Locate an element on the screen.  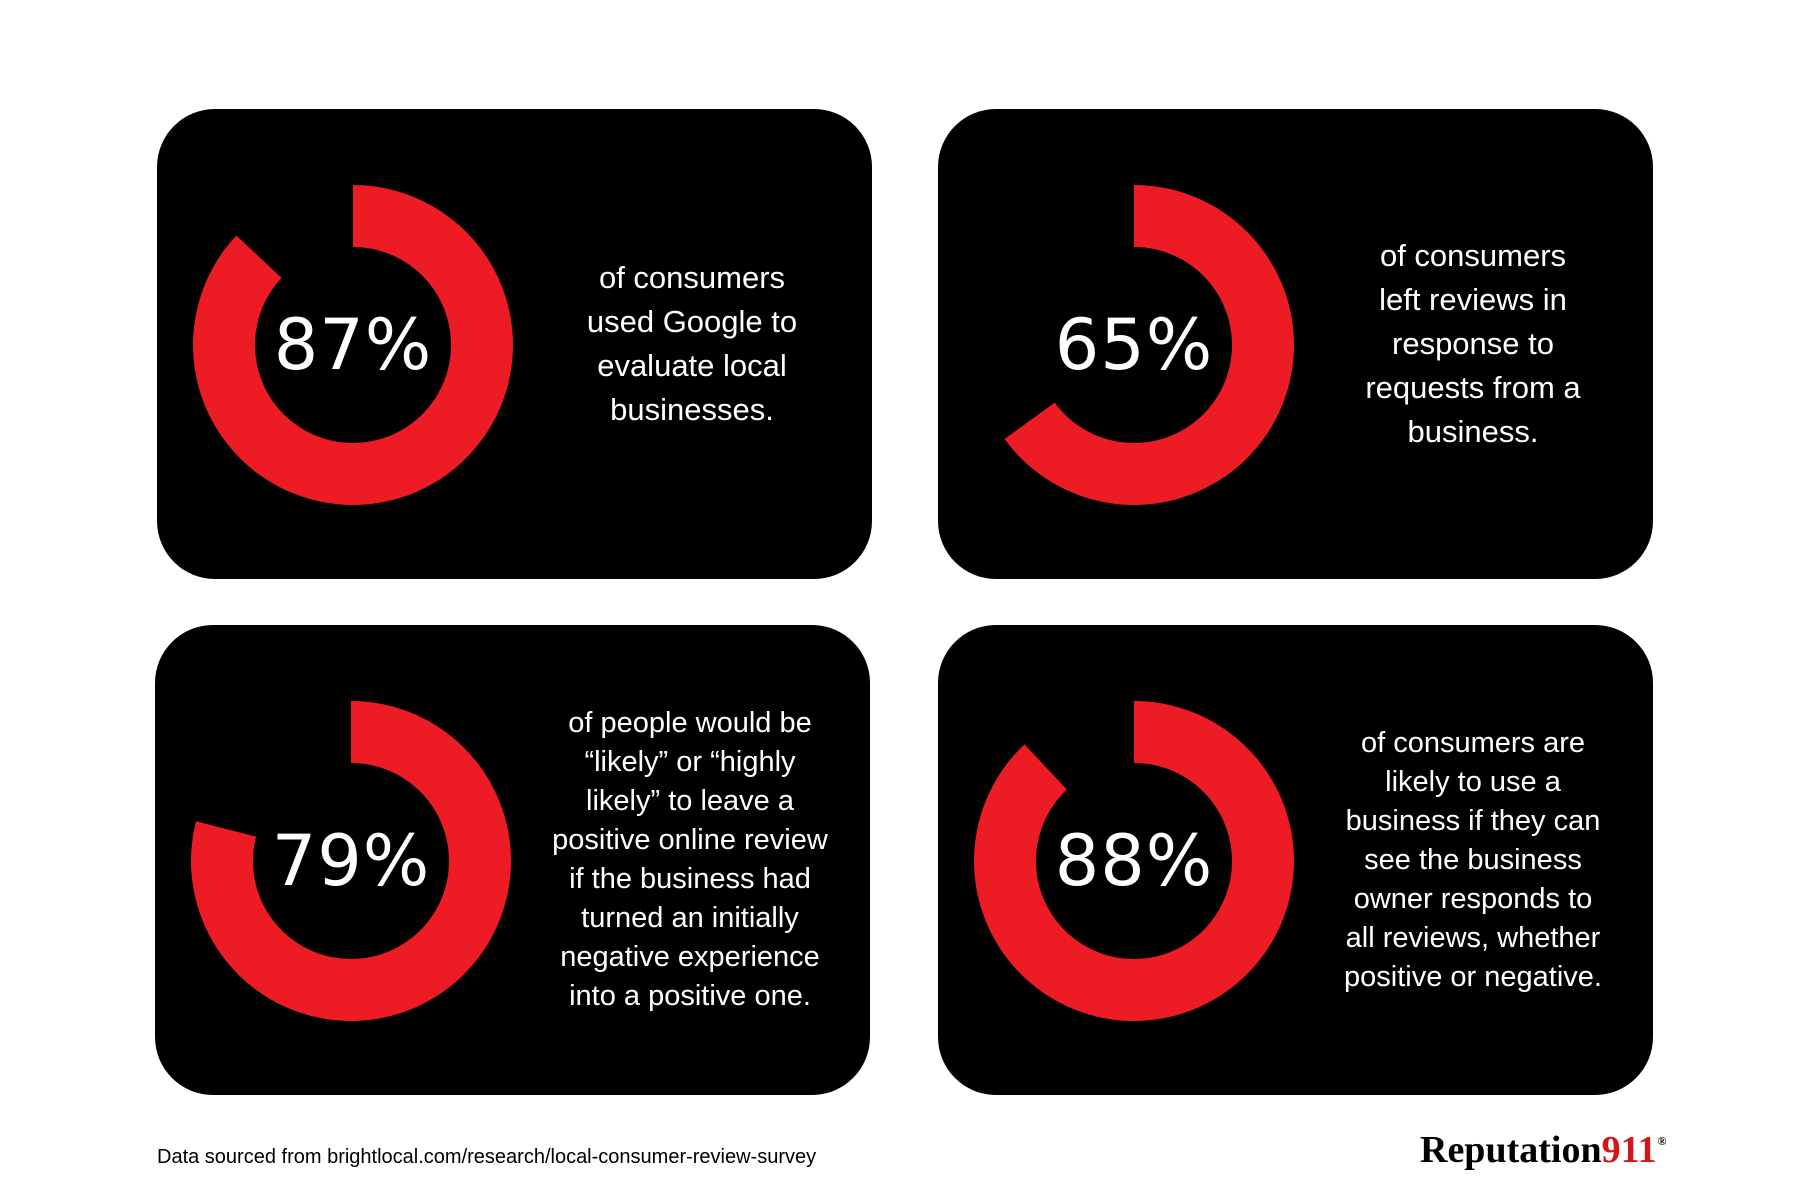
donut-chart: 79% is located at coordinates (351, 861).